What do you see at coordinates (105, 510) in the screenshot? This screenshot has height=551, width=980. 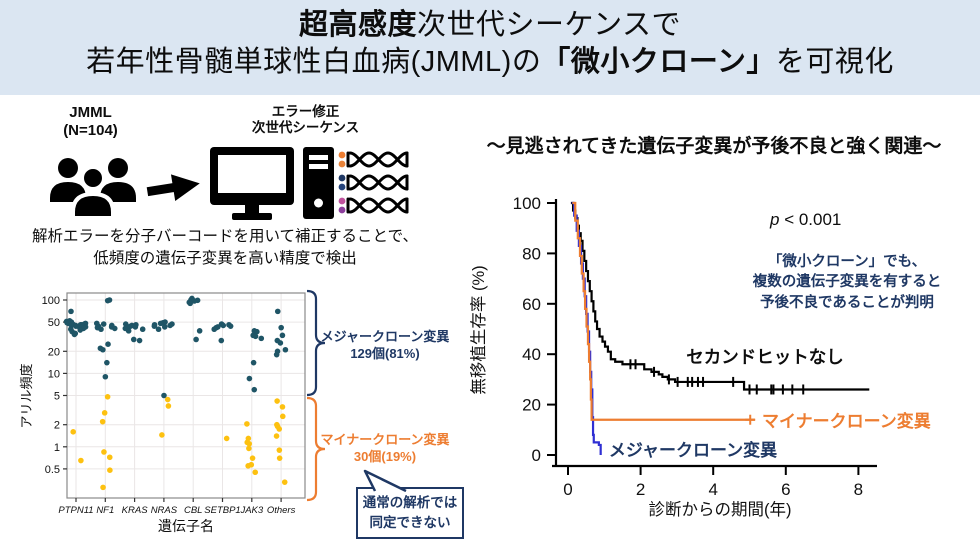 I see `svg-text: NF1` at bounding box center [105, 510].